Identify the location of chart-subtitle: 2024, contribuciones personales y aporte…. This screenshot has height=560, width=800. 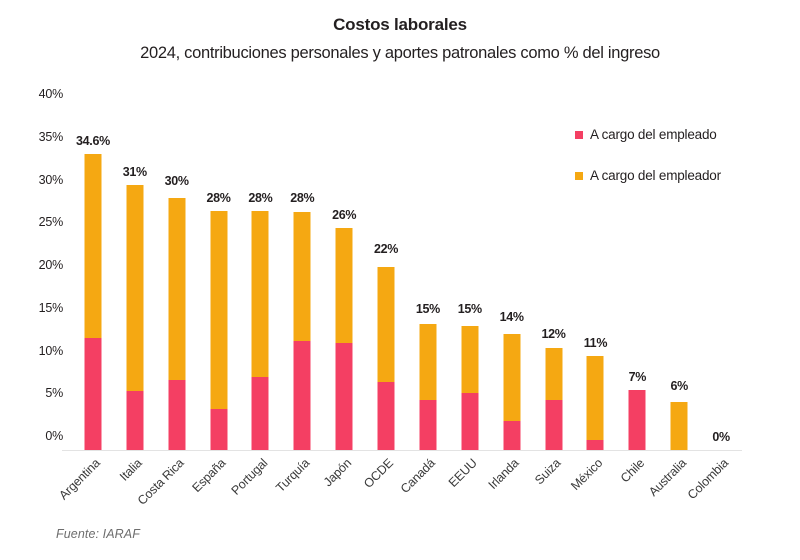
(400, 53).